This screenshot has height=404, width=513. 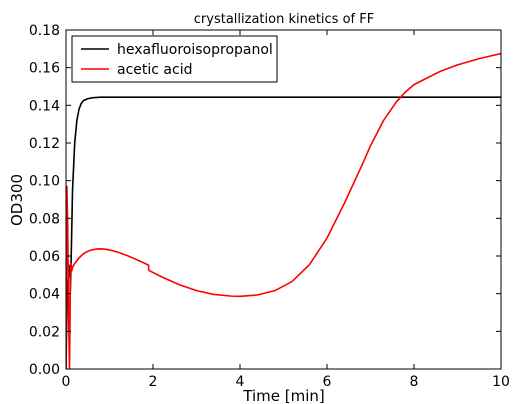 What do you see at coordinates (44, 219) in the screenshot?
I see `y-tick-label: 0.08` at bounding box center [44, 219].